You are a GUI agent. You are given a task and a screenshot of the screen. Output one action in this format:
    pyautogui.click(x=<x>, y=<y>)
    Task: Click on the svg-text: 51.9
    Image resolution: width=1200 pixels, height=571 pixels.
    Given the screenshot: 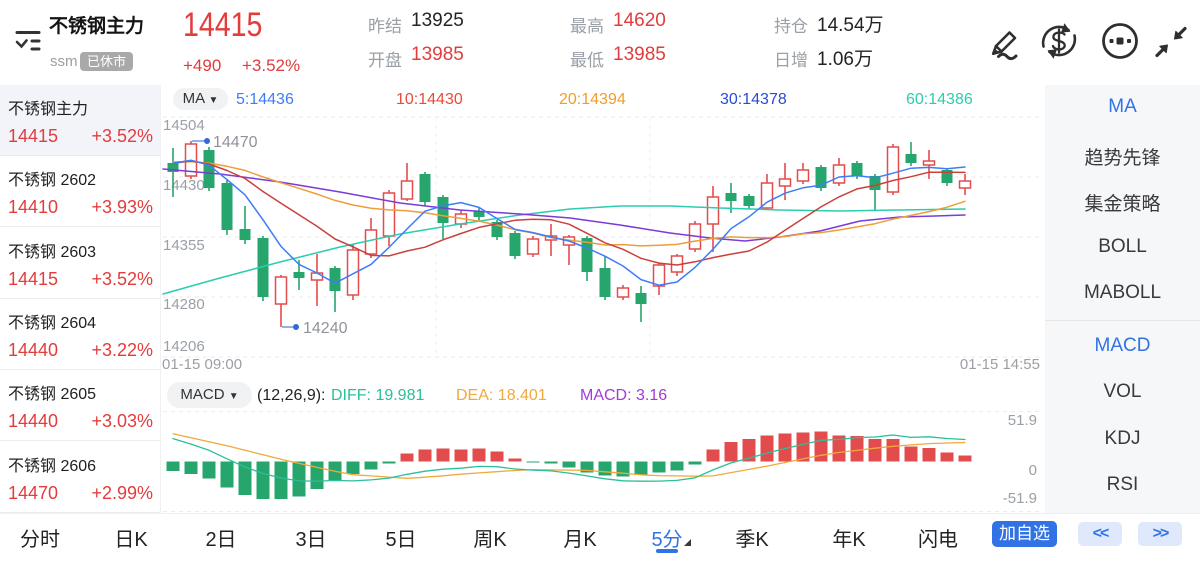 What is the action you would take?
    pyautogui.click(x=1022, y=420)
    